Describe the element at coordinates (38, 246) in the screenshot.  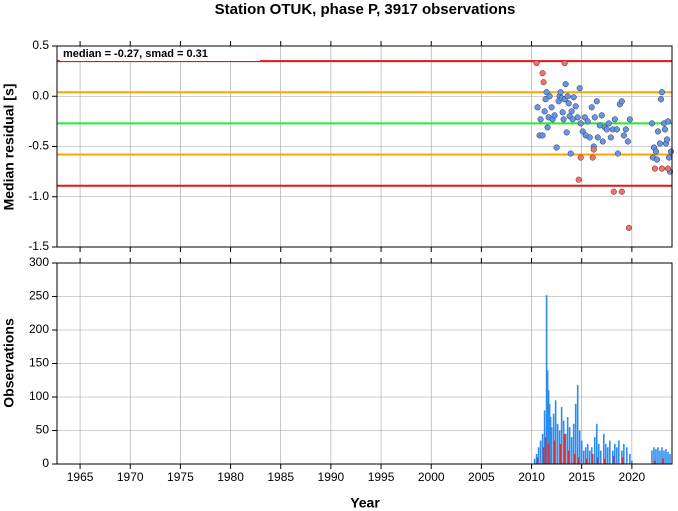
I see `y-tick-label: -1.5` at that location.